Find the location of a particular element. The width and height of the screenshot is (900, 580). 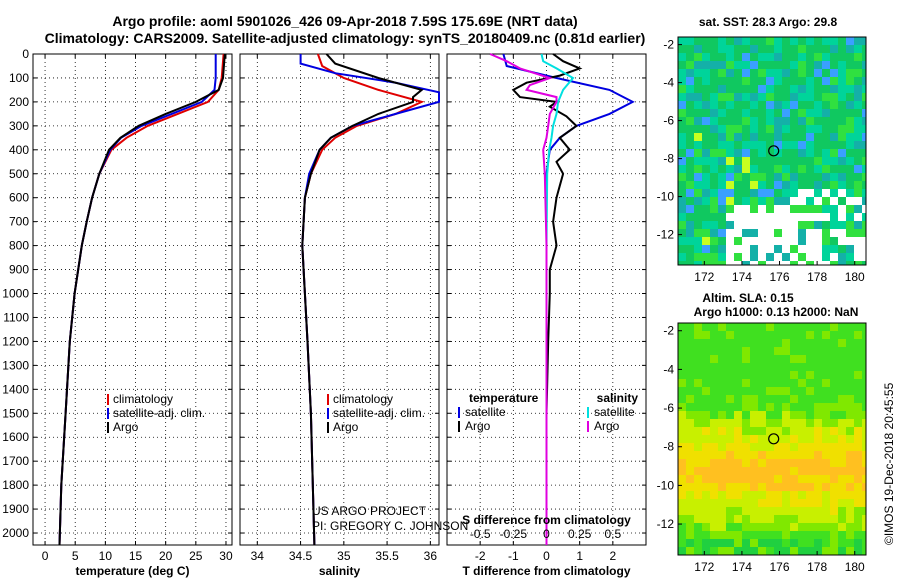

y-tick-label: 1200 is located at coordinates (15, 341).